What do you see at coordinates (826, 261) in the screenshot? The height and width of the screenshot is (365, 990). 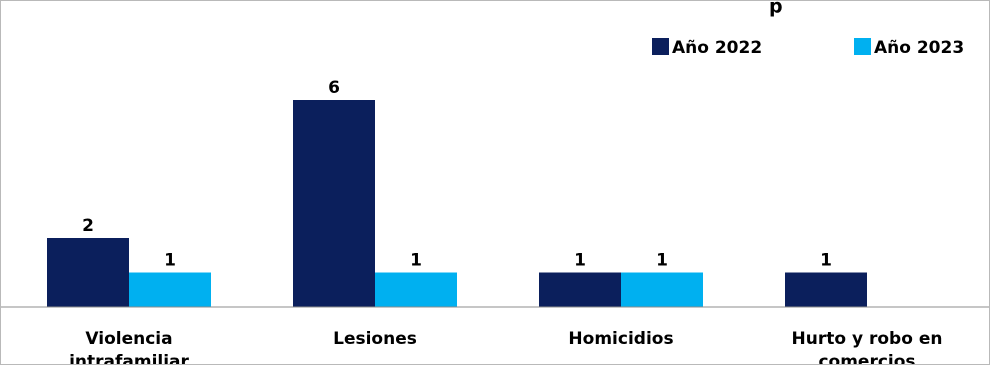 I see `data-label-1-4: 1` at bounding box center [826, 261].